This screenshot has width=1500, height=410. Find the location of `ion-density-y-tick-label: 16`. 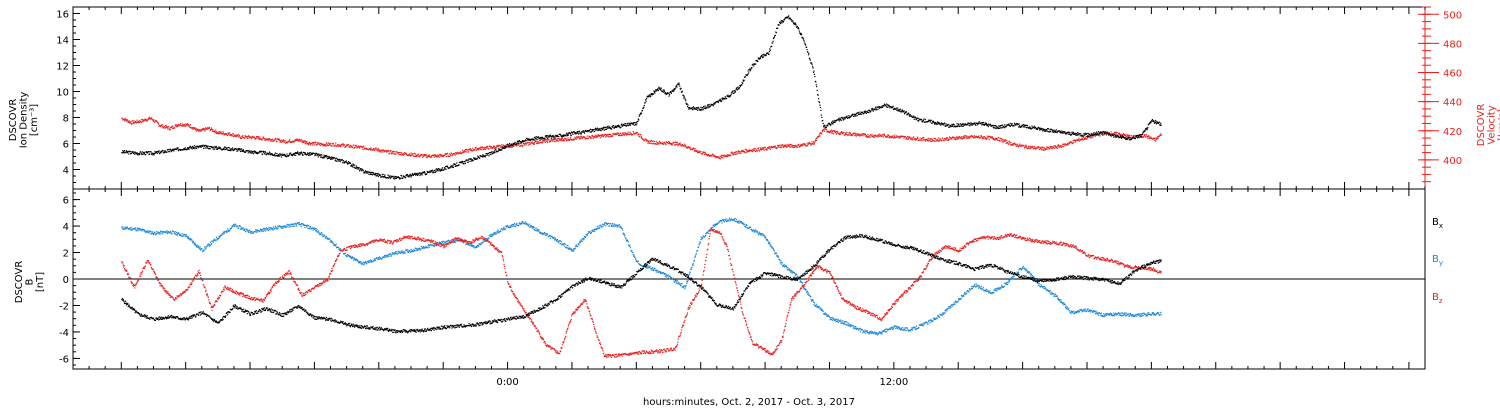

ion-density-y-tick-label: 16 is located at coordinates (62, 15).